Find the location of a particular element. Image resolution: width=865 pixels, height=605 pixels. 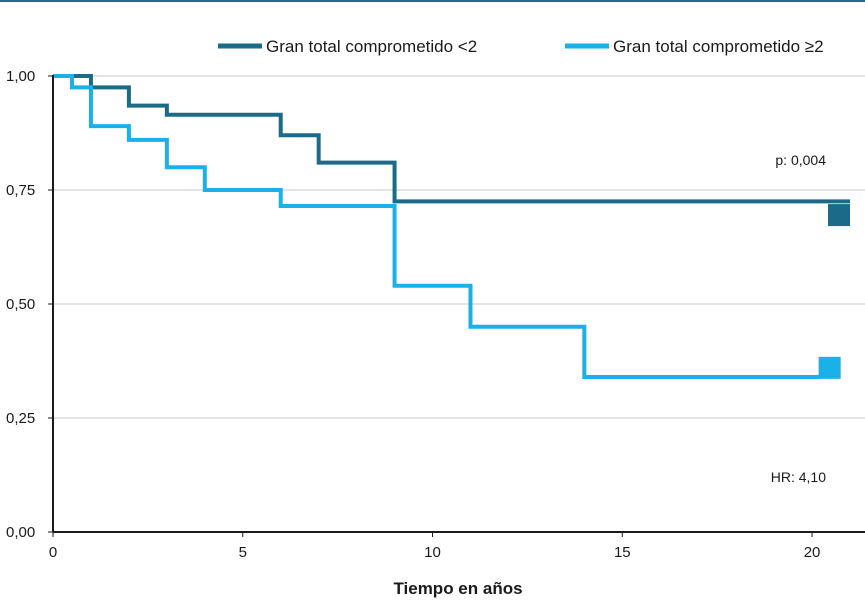

p-value-annotation: p: 0,004 is located at coordinates (800, 160).